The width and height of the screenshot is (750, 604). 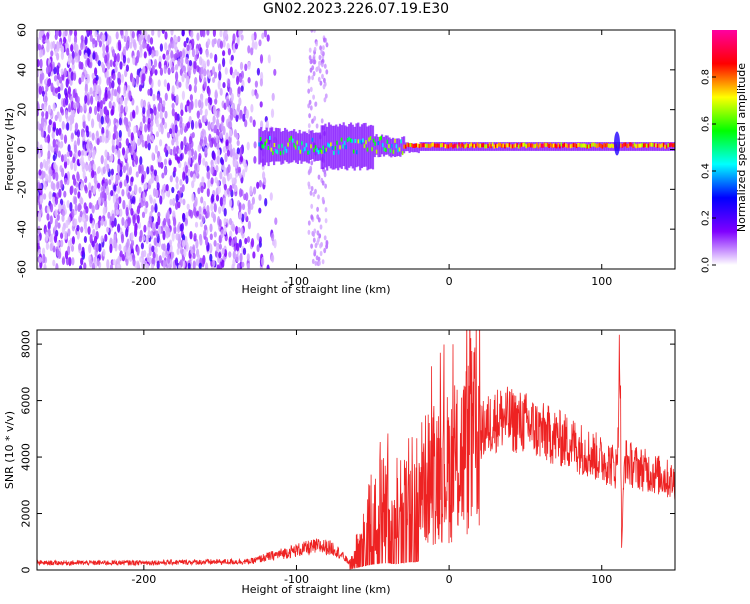 What do you see at coordinates (22, 70) in the screenshot?
I see `y-tick-label: 40` at bounding box center [22, 70].